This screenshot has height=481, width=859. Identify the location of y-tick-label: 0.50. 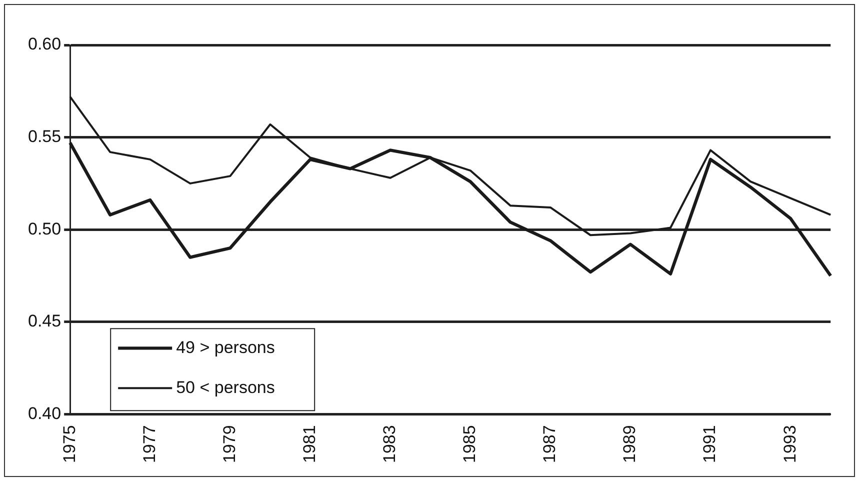
(45, 228).